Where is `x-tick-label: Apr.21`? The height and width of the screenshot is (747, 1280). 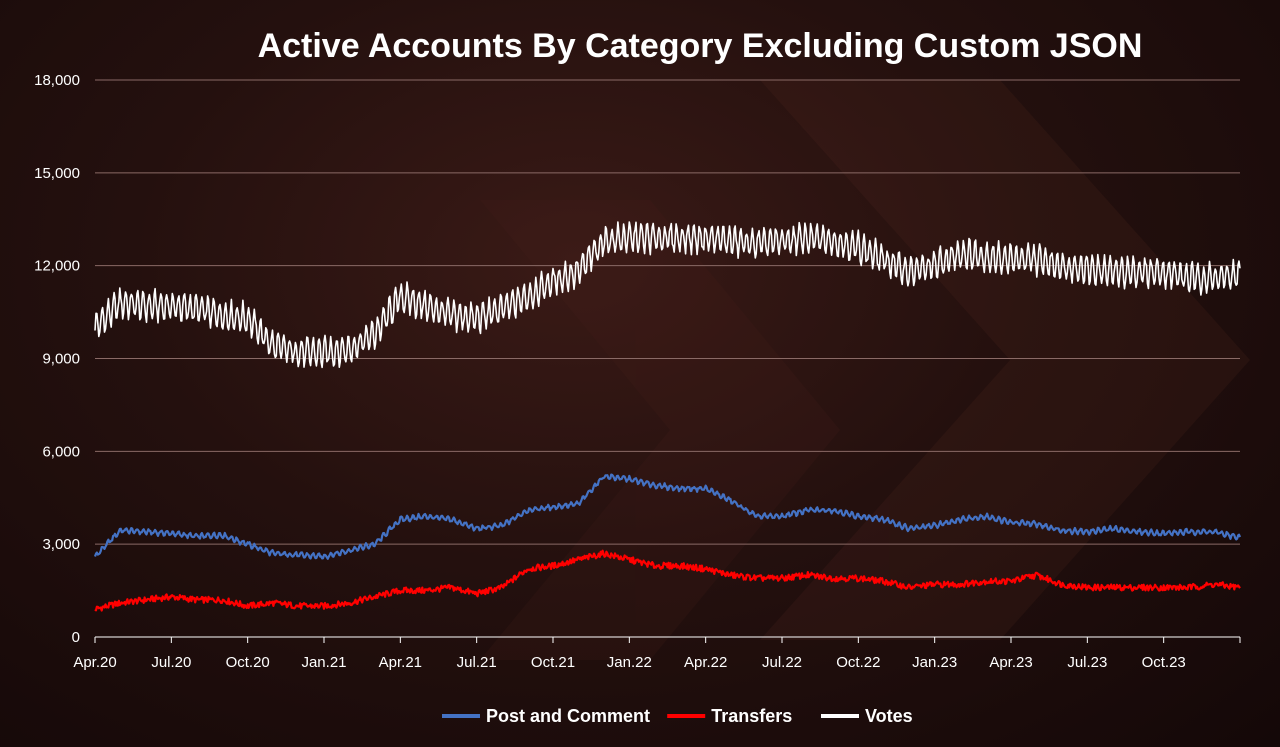
x-tick-label: Apr.21 is located at coordinates (400, 662).